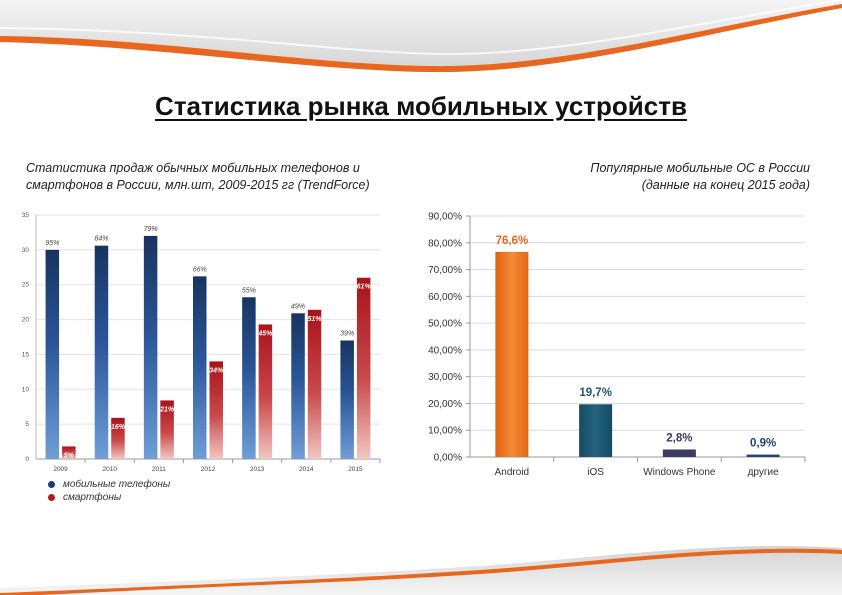 The height and width of the screenshot is (595, 842). I want to click on sales-chart-legend: мобильные телефоны смартфоны, so click(109, 491).